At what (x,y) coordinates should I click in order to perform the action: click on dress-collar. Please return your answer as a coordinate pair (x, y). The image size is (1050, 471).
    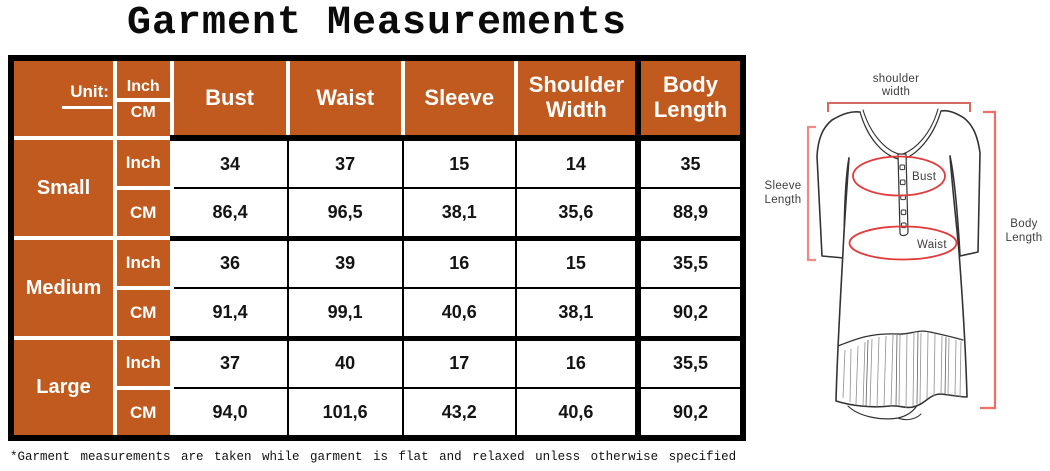
    Looking at the image, I should click on (879, 135).